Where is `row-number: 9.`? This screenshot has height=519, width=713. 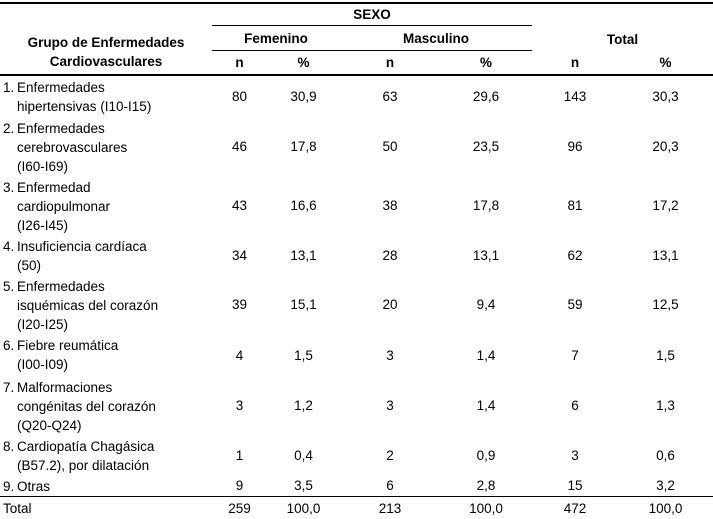
row-number: 9. is located at coordinates (9, 486).